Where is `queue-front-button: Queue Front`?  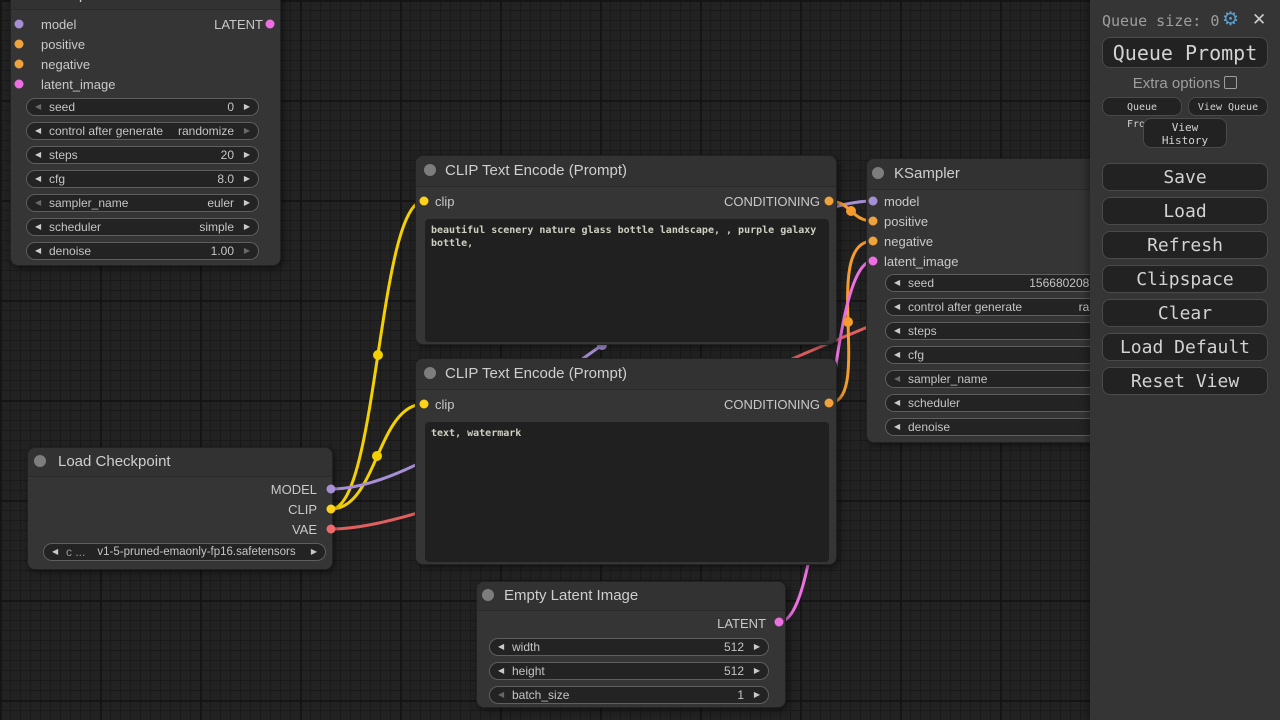 queue-front-button: Queue Front is located at coordinates (1142, 113).